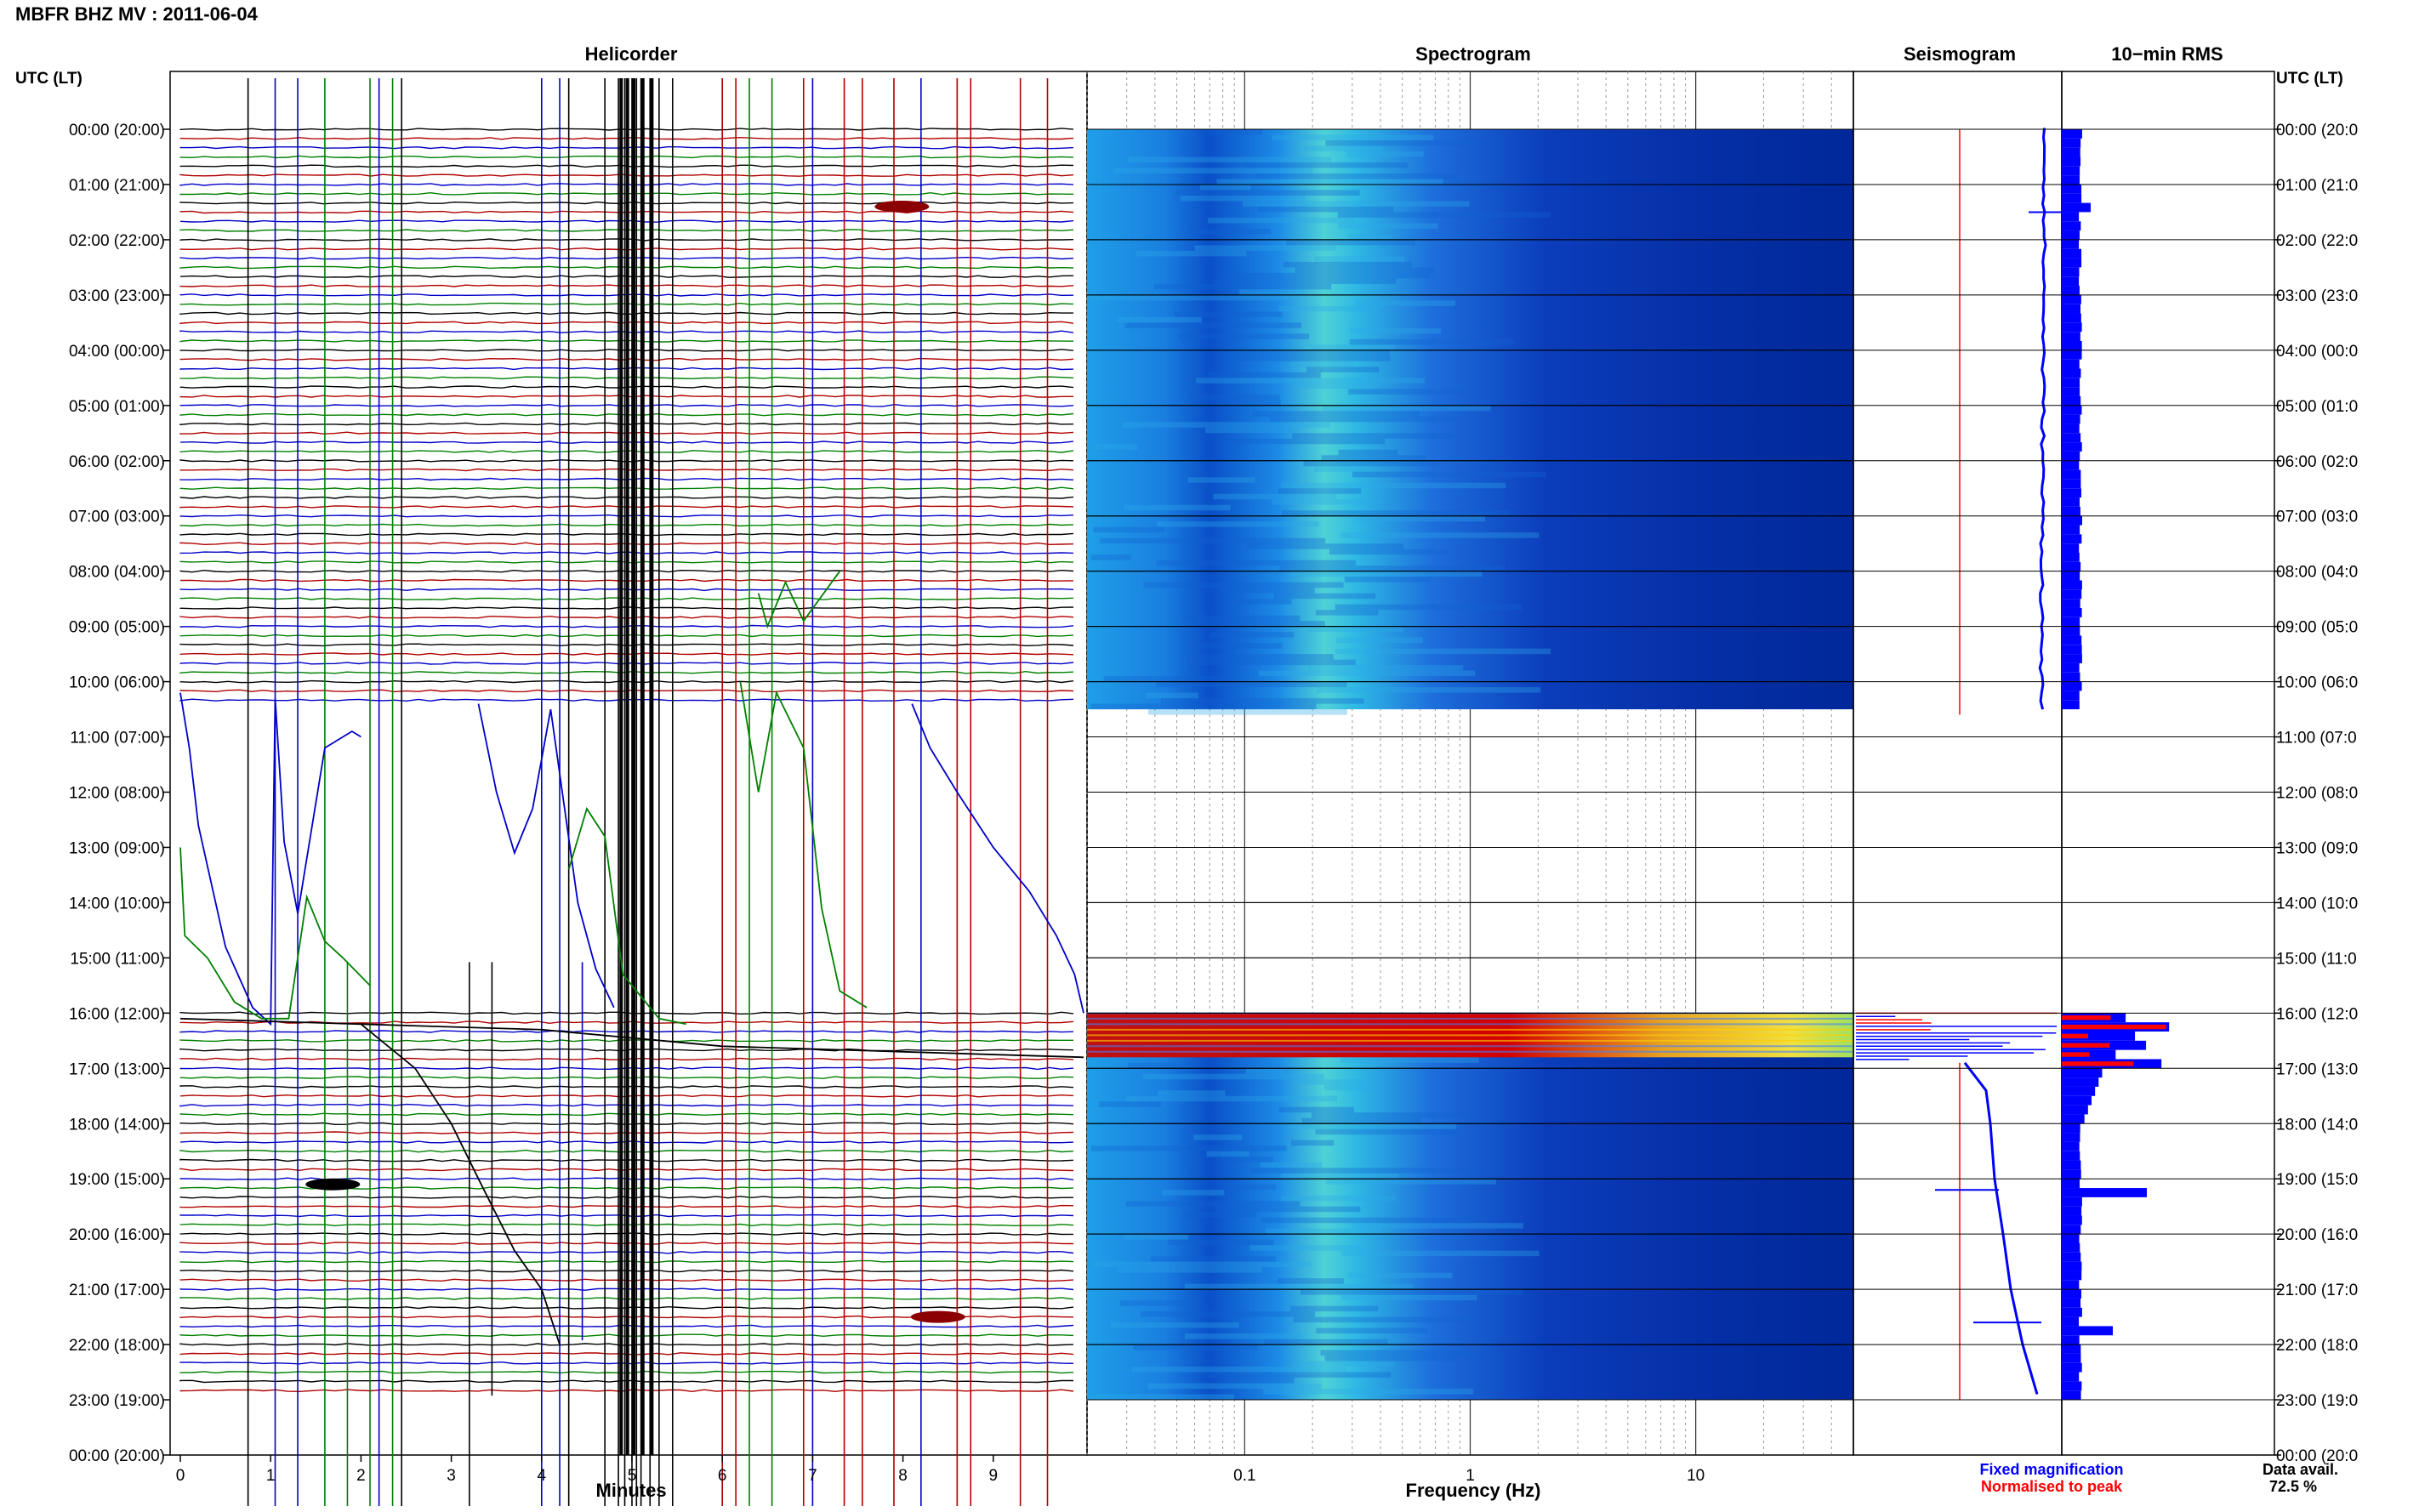  Describe the element at coordinates (2317, 186) in the screenshot. I see `hour-label-right: 01:00 (21:0` at that location.